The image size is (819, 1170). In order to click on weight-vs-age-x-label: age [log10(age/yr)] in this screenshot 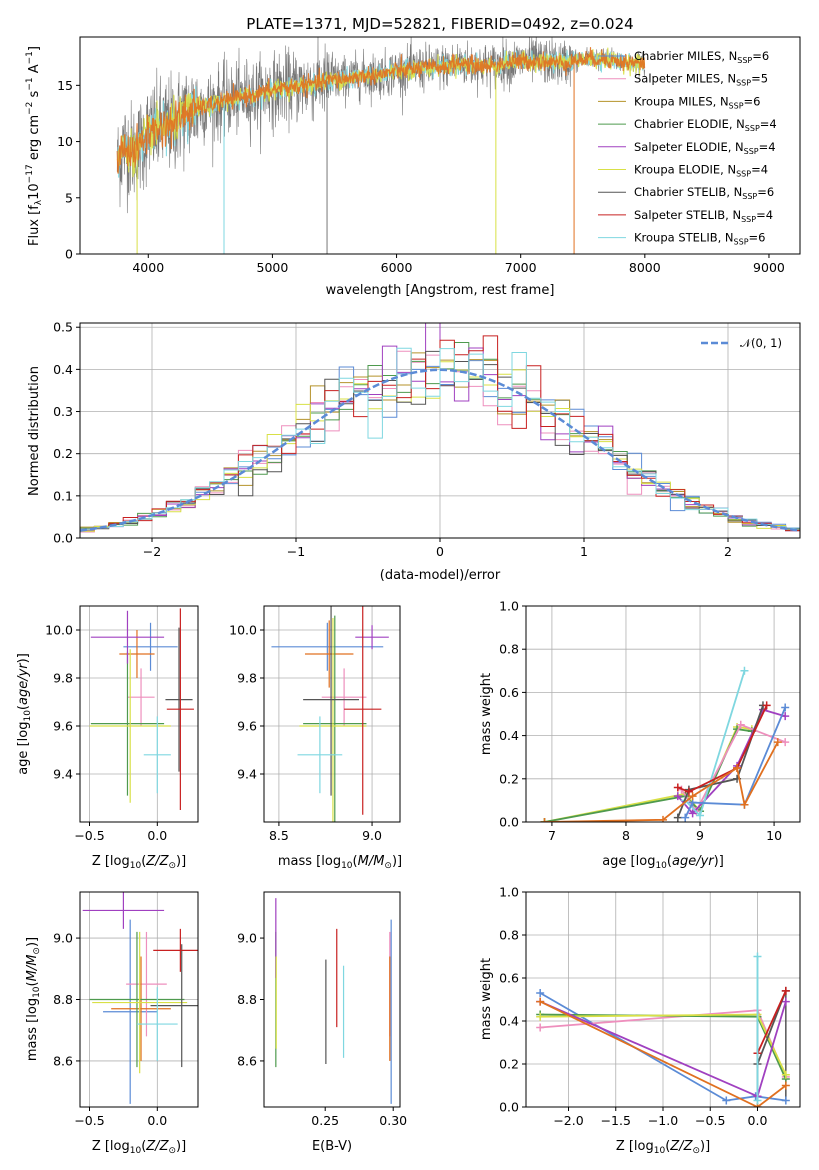, I will do `click(663, 862)`.